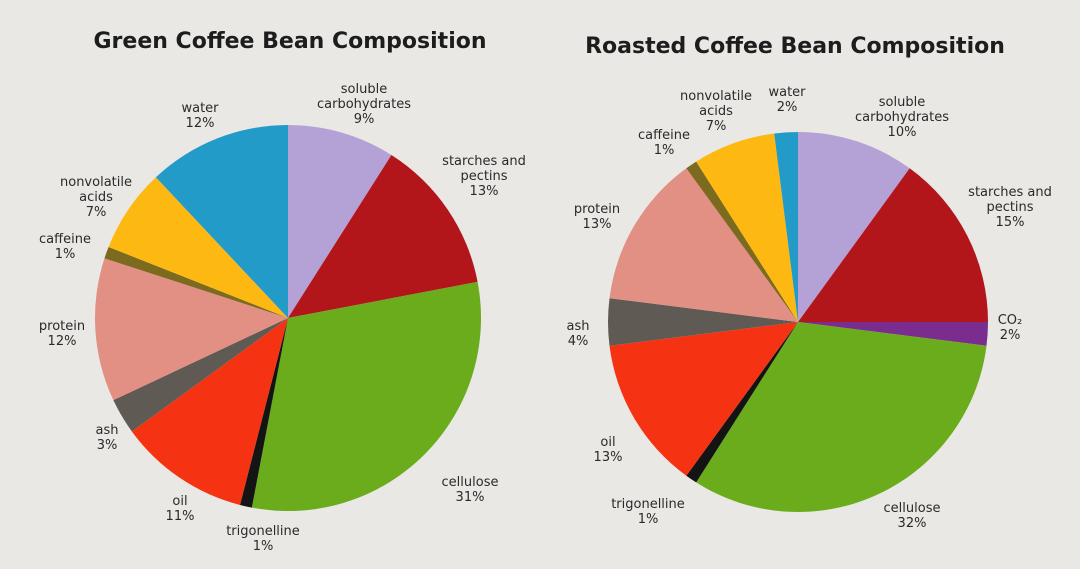 This screenshot has height=569, width=1080. I want to click on slice-label-ash: ash 4%, so click(578, 334).